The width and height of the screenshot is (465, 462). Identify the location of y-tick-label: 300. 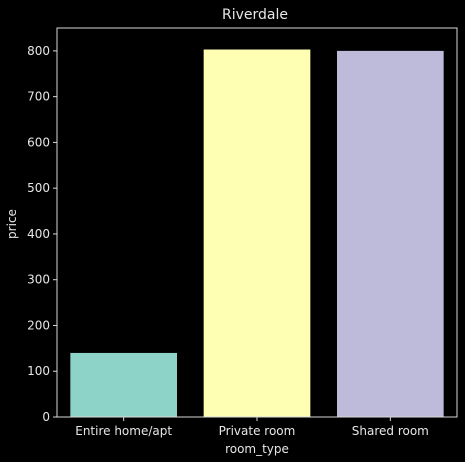
(38, 280).